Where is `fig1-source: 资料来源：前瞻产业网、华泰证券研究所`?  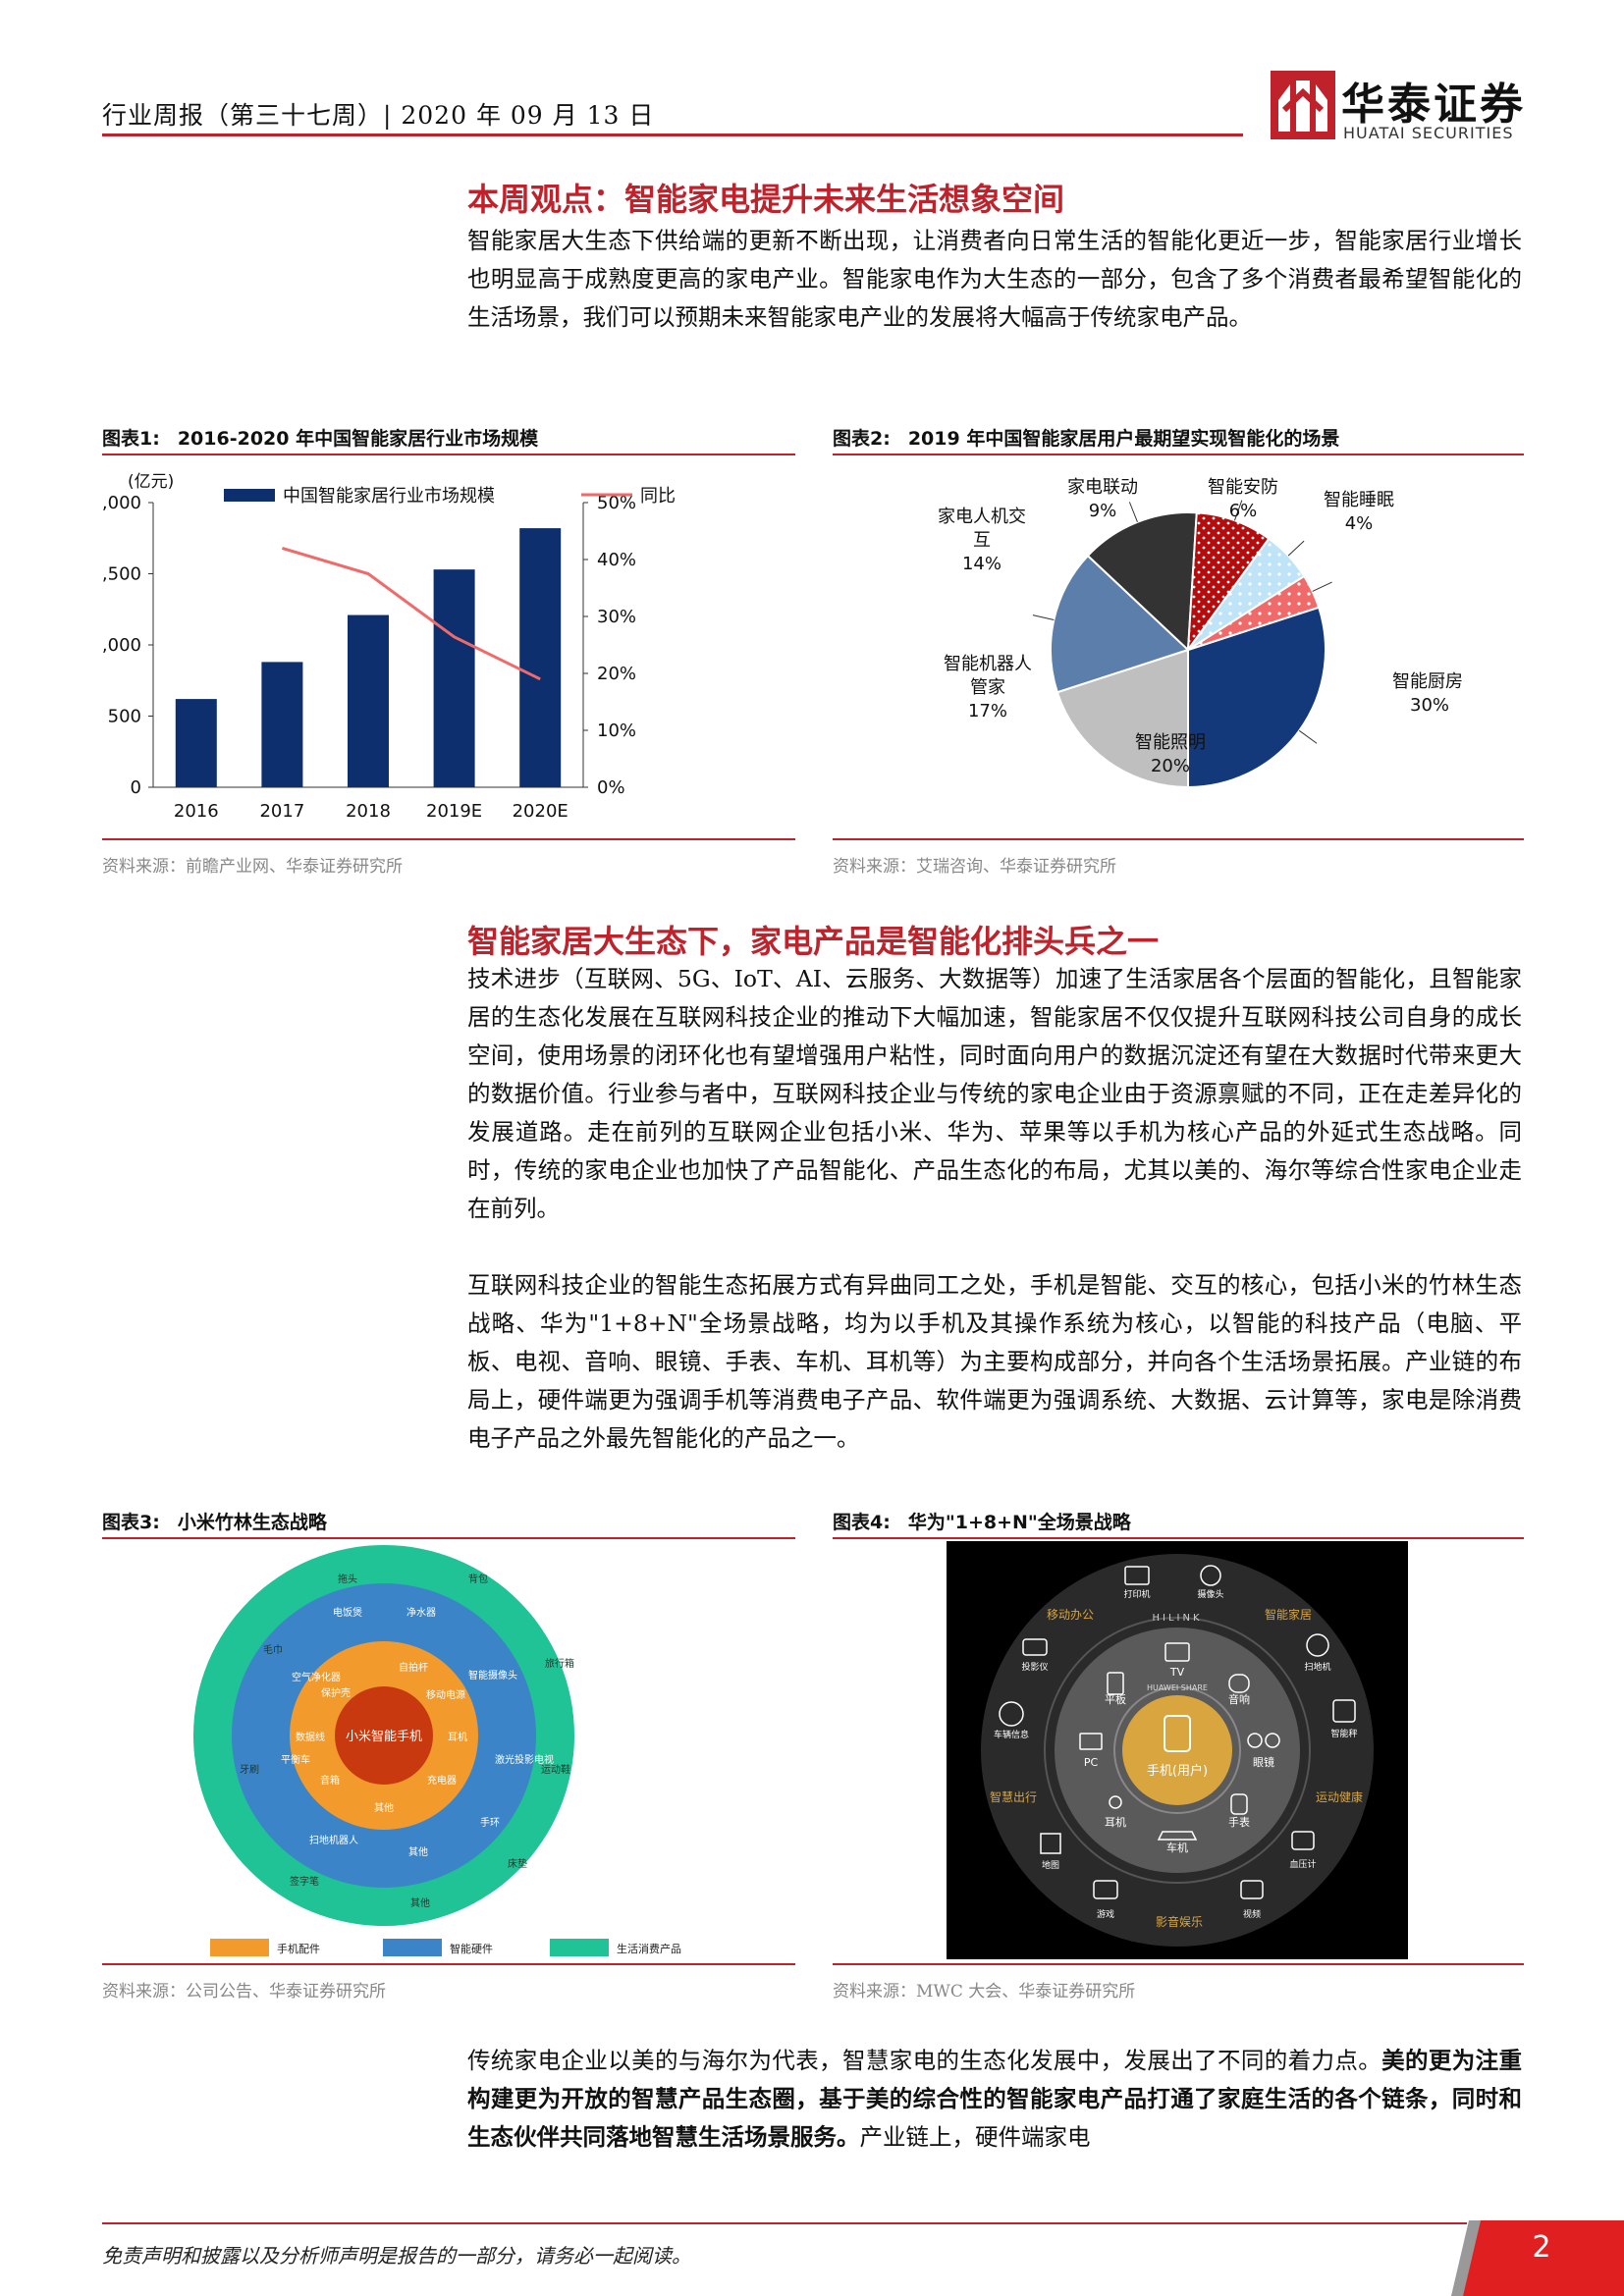
fig1-source: 资料来源：前瞻产业网、华泰证券研究所 is located at coordinates (252, 867).